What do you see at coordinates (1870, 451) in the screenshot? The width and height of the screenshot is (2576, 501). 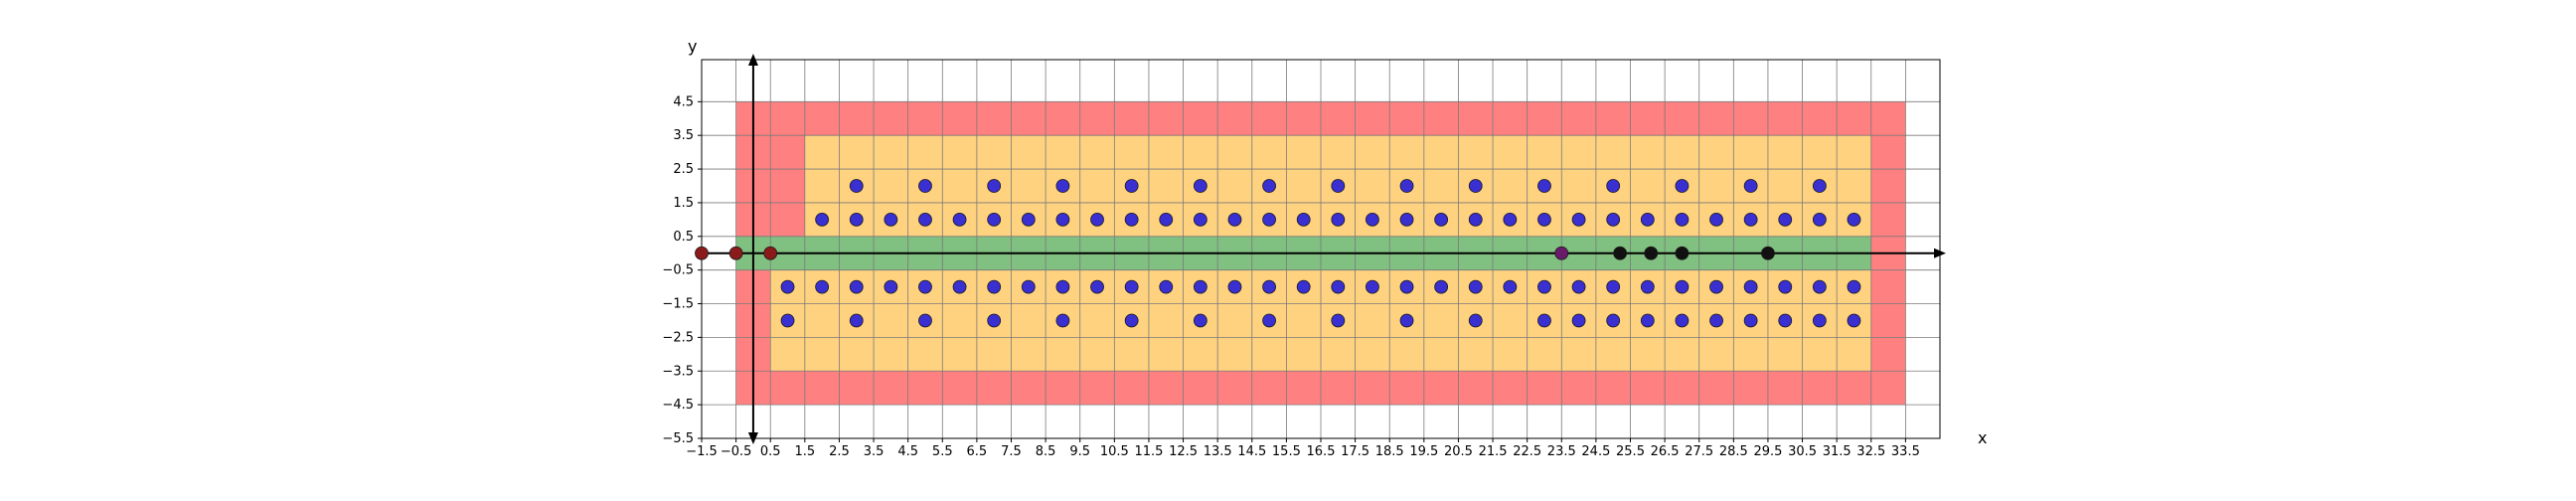 I see `x-tick-label: 32.5` at bounding box center [1870, 451].